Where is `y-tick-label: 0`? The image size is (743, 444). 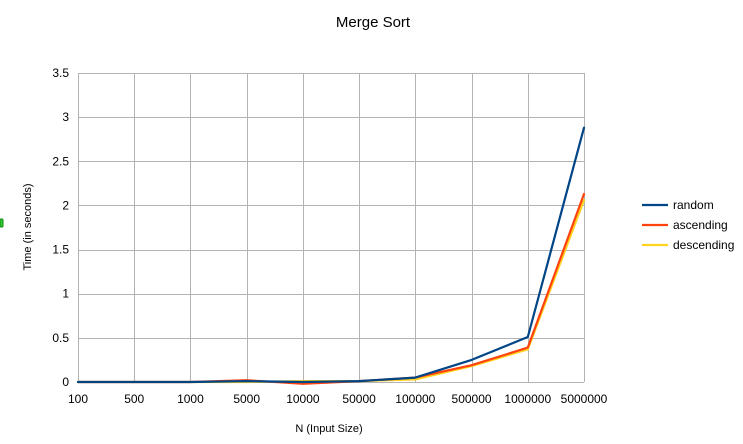 y-tick-label: 0 is located at coordinates (65, 382).